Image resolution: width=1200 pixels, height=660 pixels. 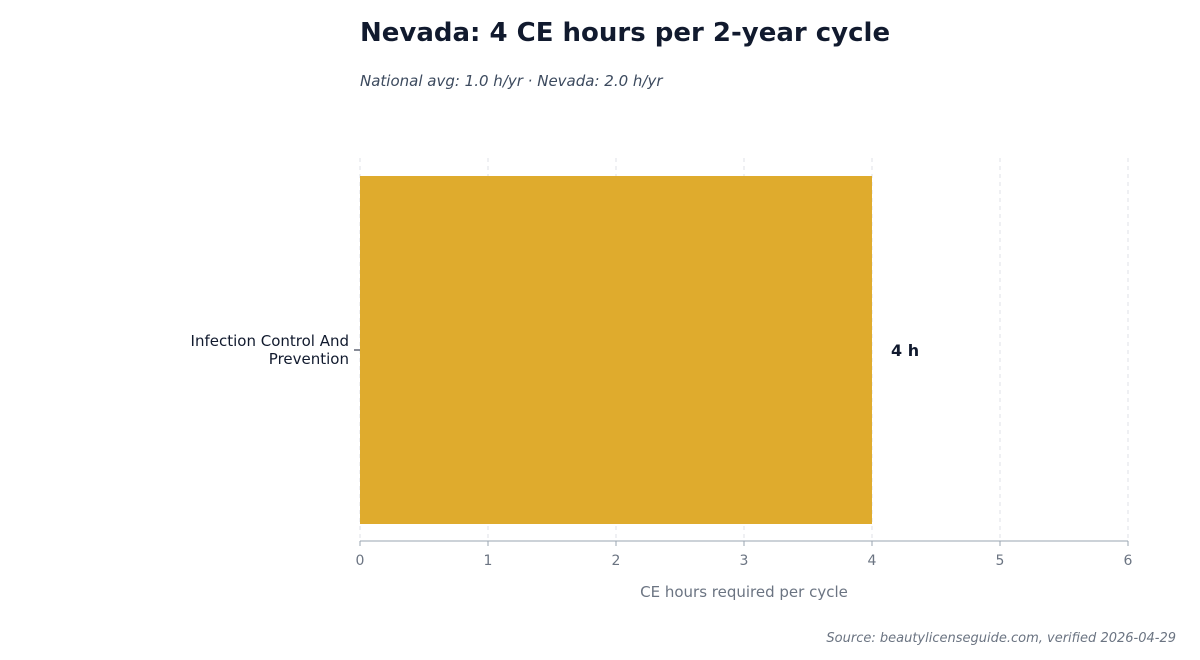 I want to click on data-label-0: 4 h, so click(x=905, y=350).